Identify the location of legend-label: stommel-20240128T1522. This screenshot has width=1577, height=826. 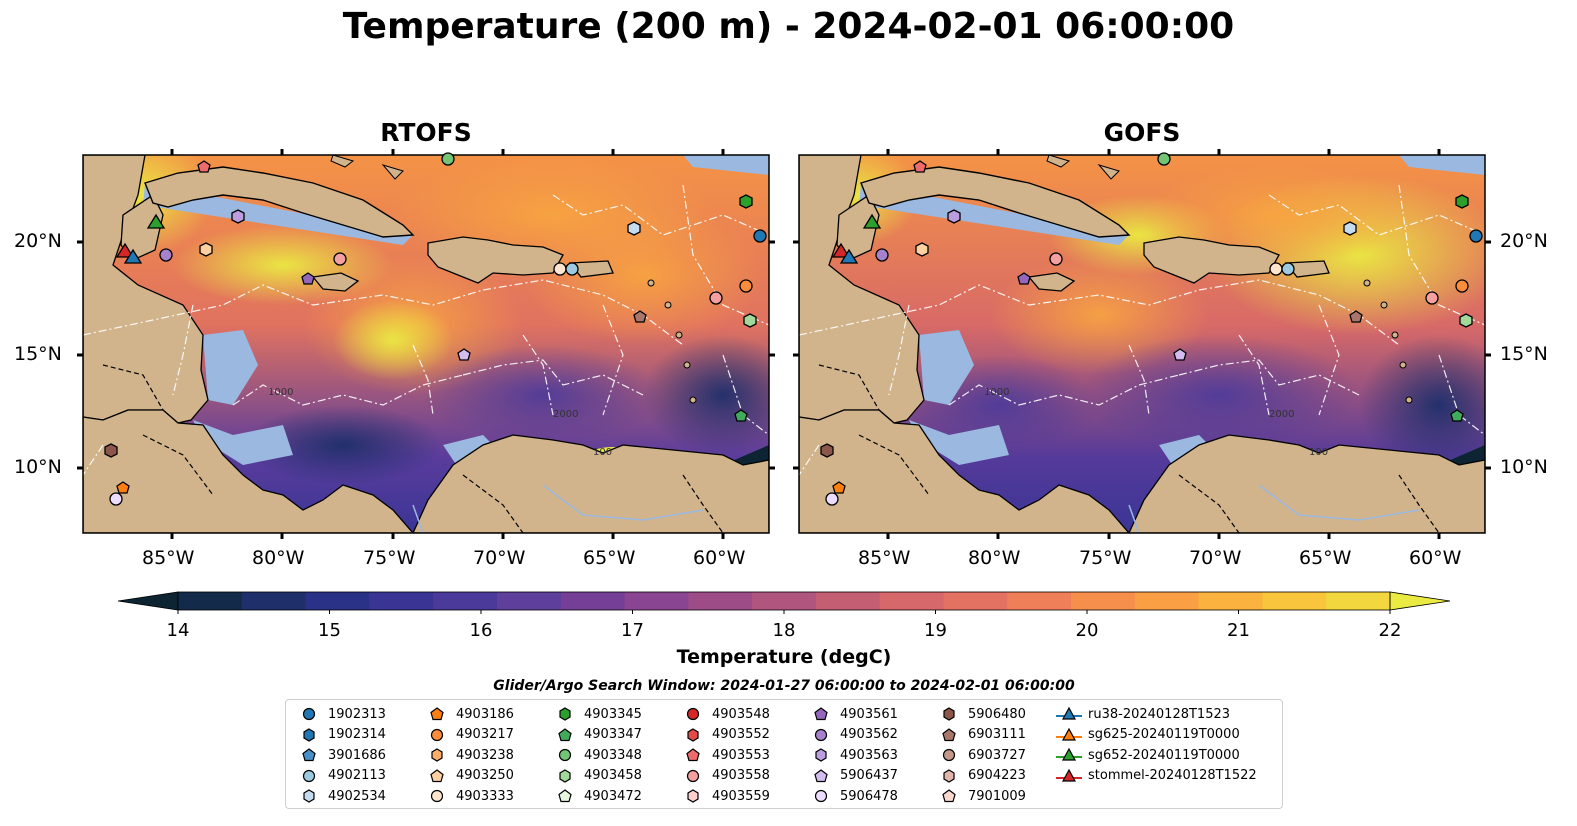
(1172, 776).